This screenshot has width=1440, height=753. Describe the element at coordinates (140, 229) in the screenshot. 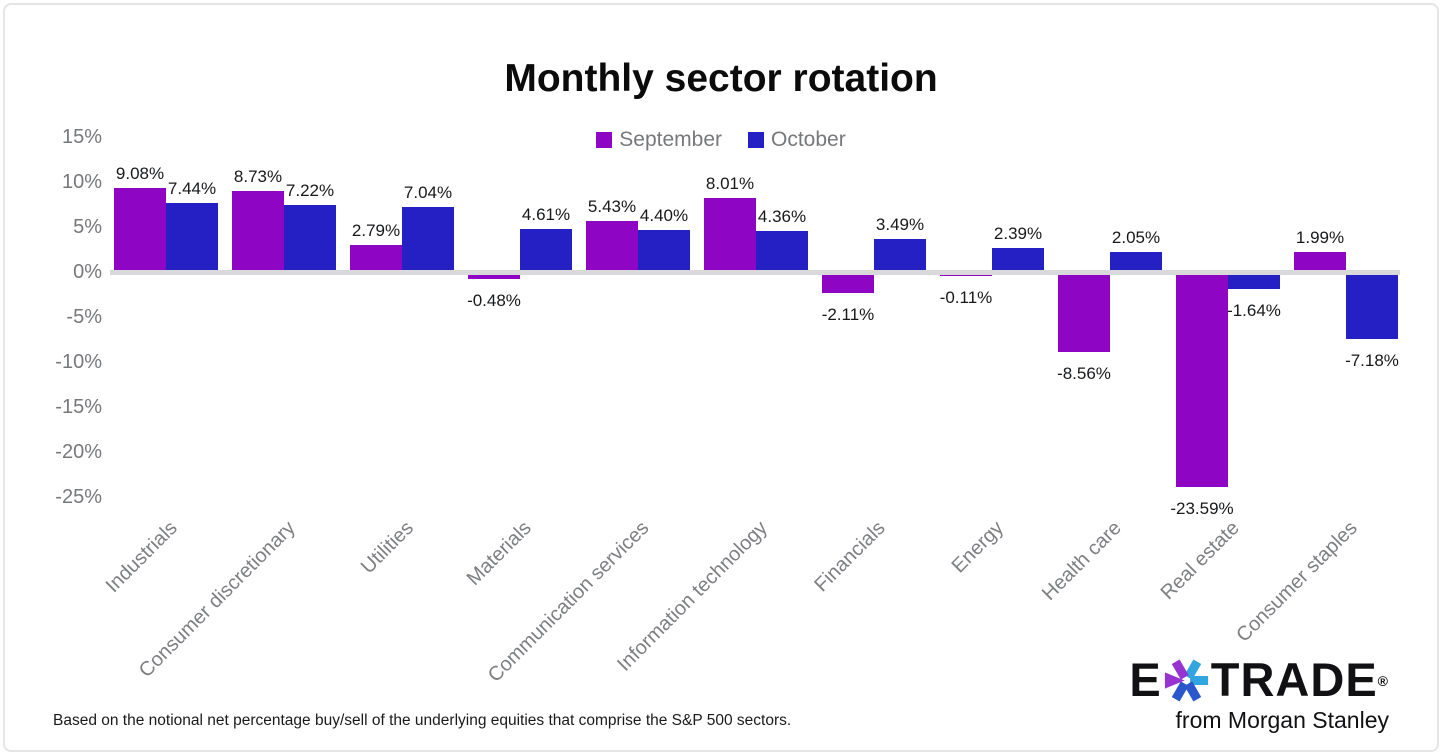

I see `bar-september-industrials` at that location.